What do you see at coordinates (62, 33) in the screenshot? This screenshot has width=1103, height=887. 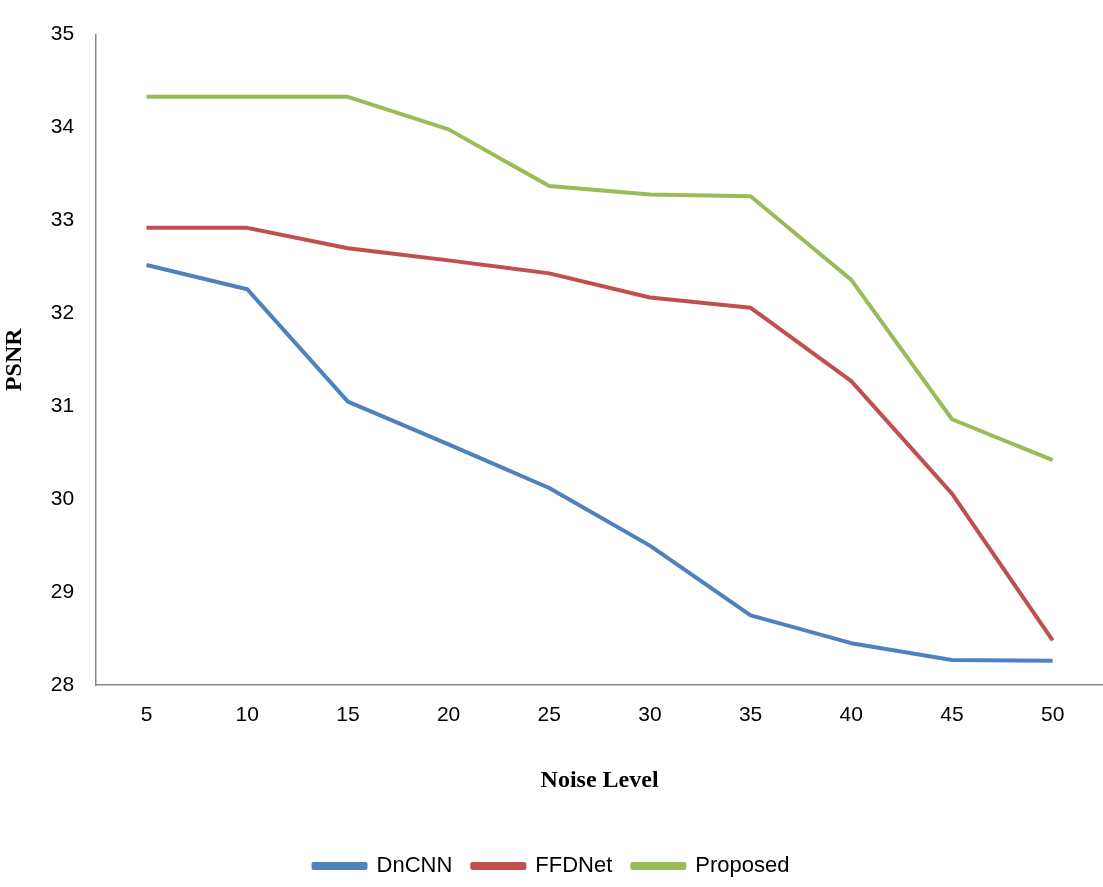 I see `y-tick-label: 35` at bounding box center [62, 33].